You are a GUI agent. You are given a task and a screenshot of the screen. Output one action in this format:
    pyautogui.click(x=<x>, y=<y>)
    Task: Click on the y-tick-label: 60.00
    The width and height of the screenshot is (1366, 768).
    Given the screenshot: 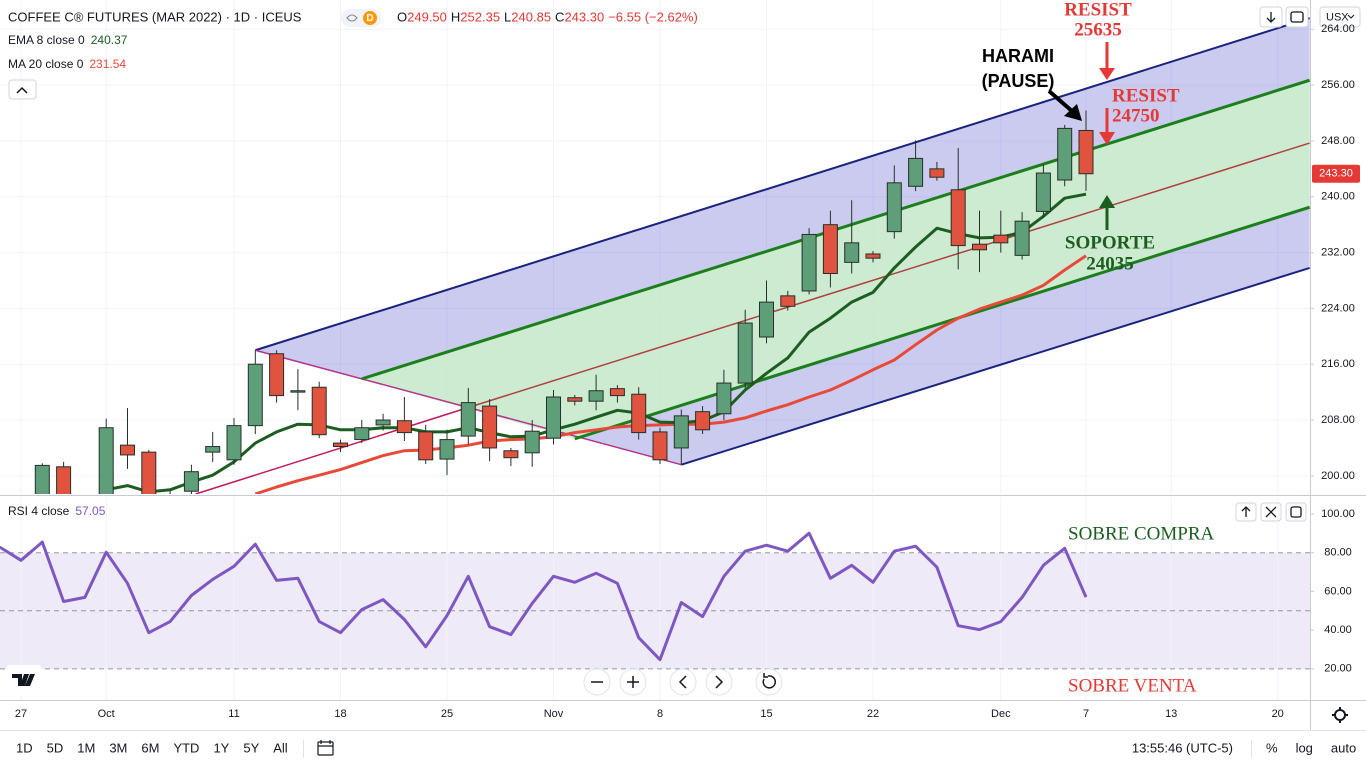 What is the action you would take?
    pyautogui.click(x=1338, y=591)
    